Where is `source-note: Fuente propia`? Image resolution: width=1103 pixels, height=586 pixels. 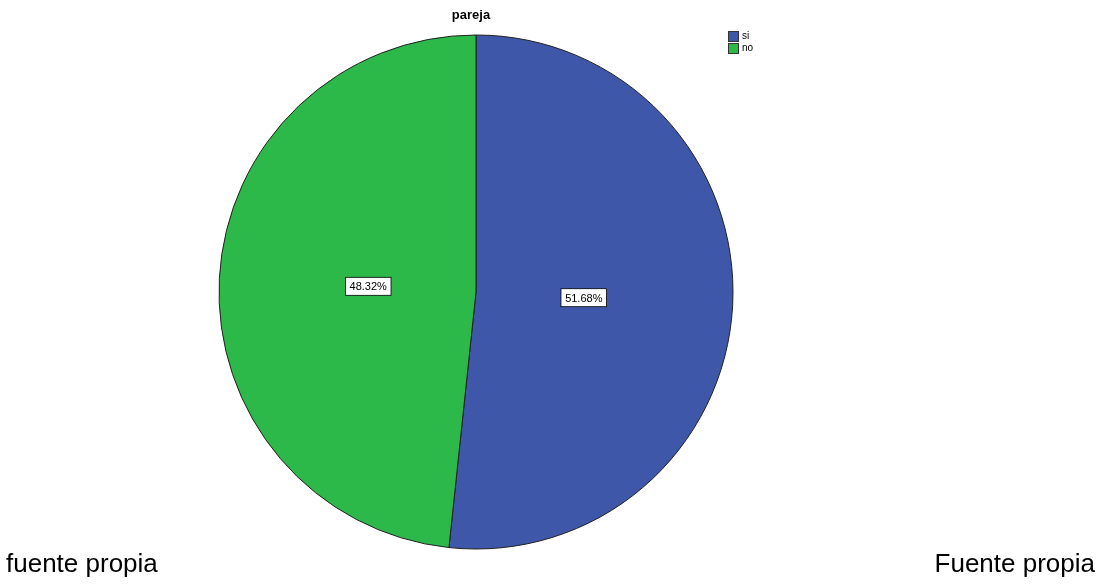
source-note: Fuente propia is located at coordinates (1014, 563).